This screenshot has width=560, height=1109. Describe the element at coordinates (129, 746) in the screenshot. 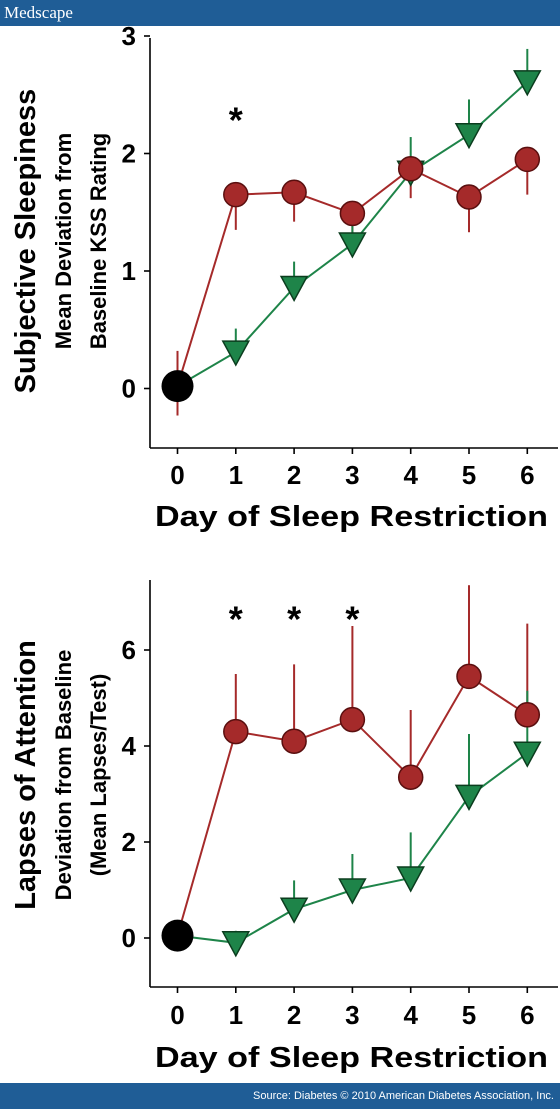

I see `y-tick-label: 4` at that location.